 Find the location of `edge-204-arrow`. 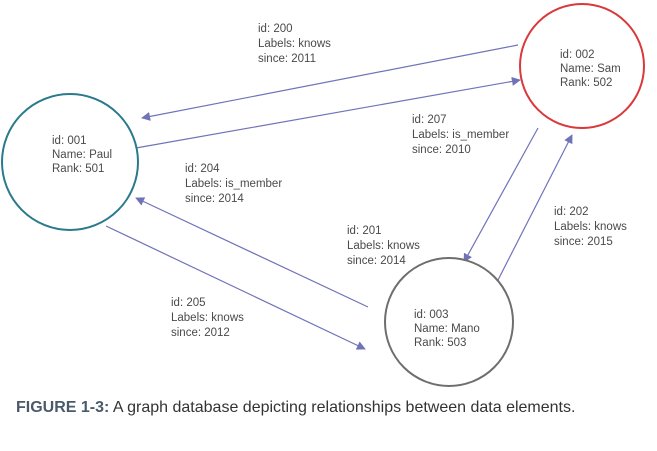

edge-204-arrow is located at coordinates (501, 195).